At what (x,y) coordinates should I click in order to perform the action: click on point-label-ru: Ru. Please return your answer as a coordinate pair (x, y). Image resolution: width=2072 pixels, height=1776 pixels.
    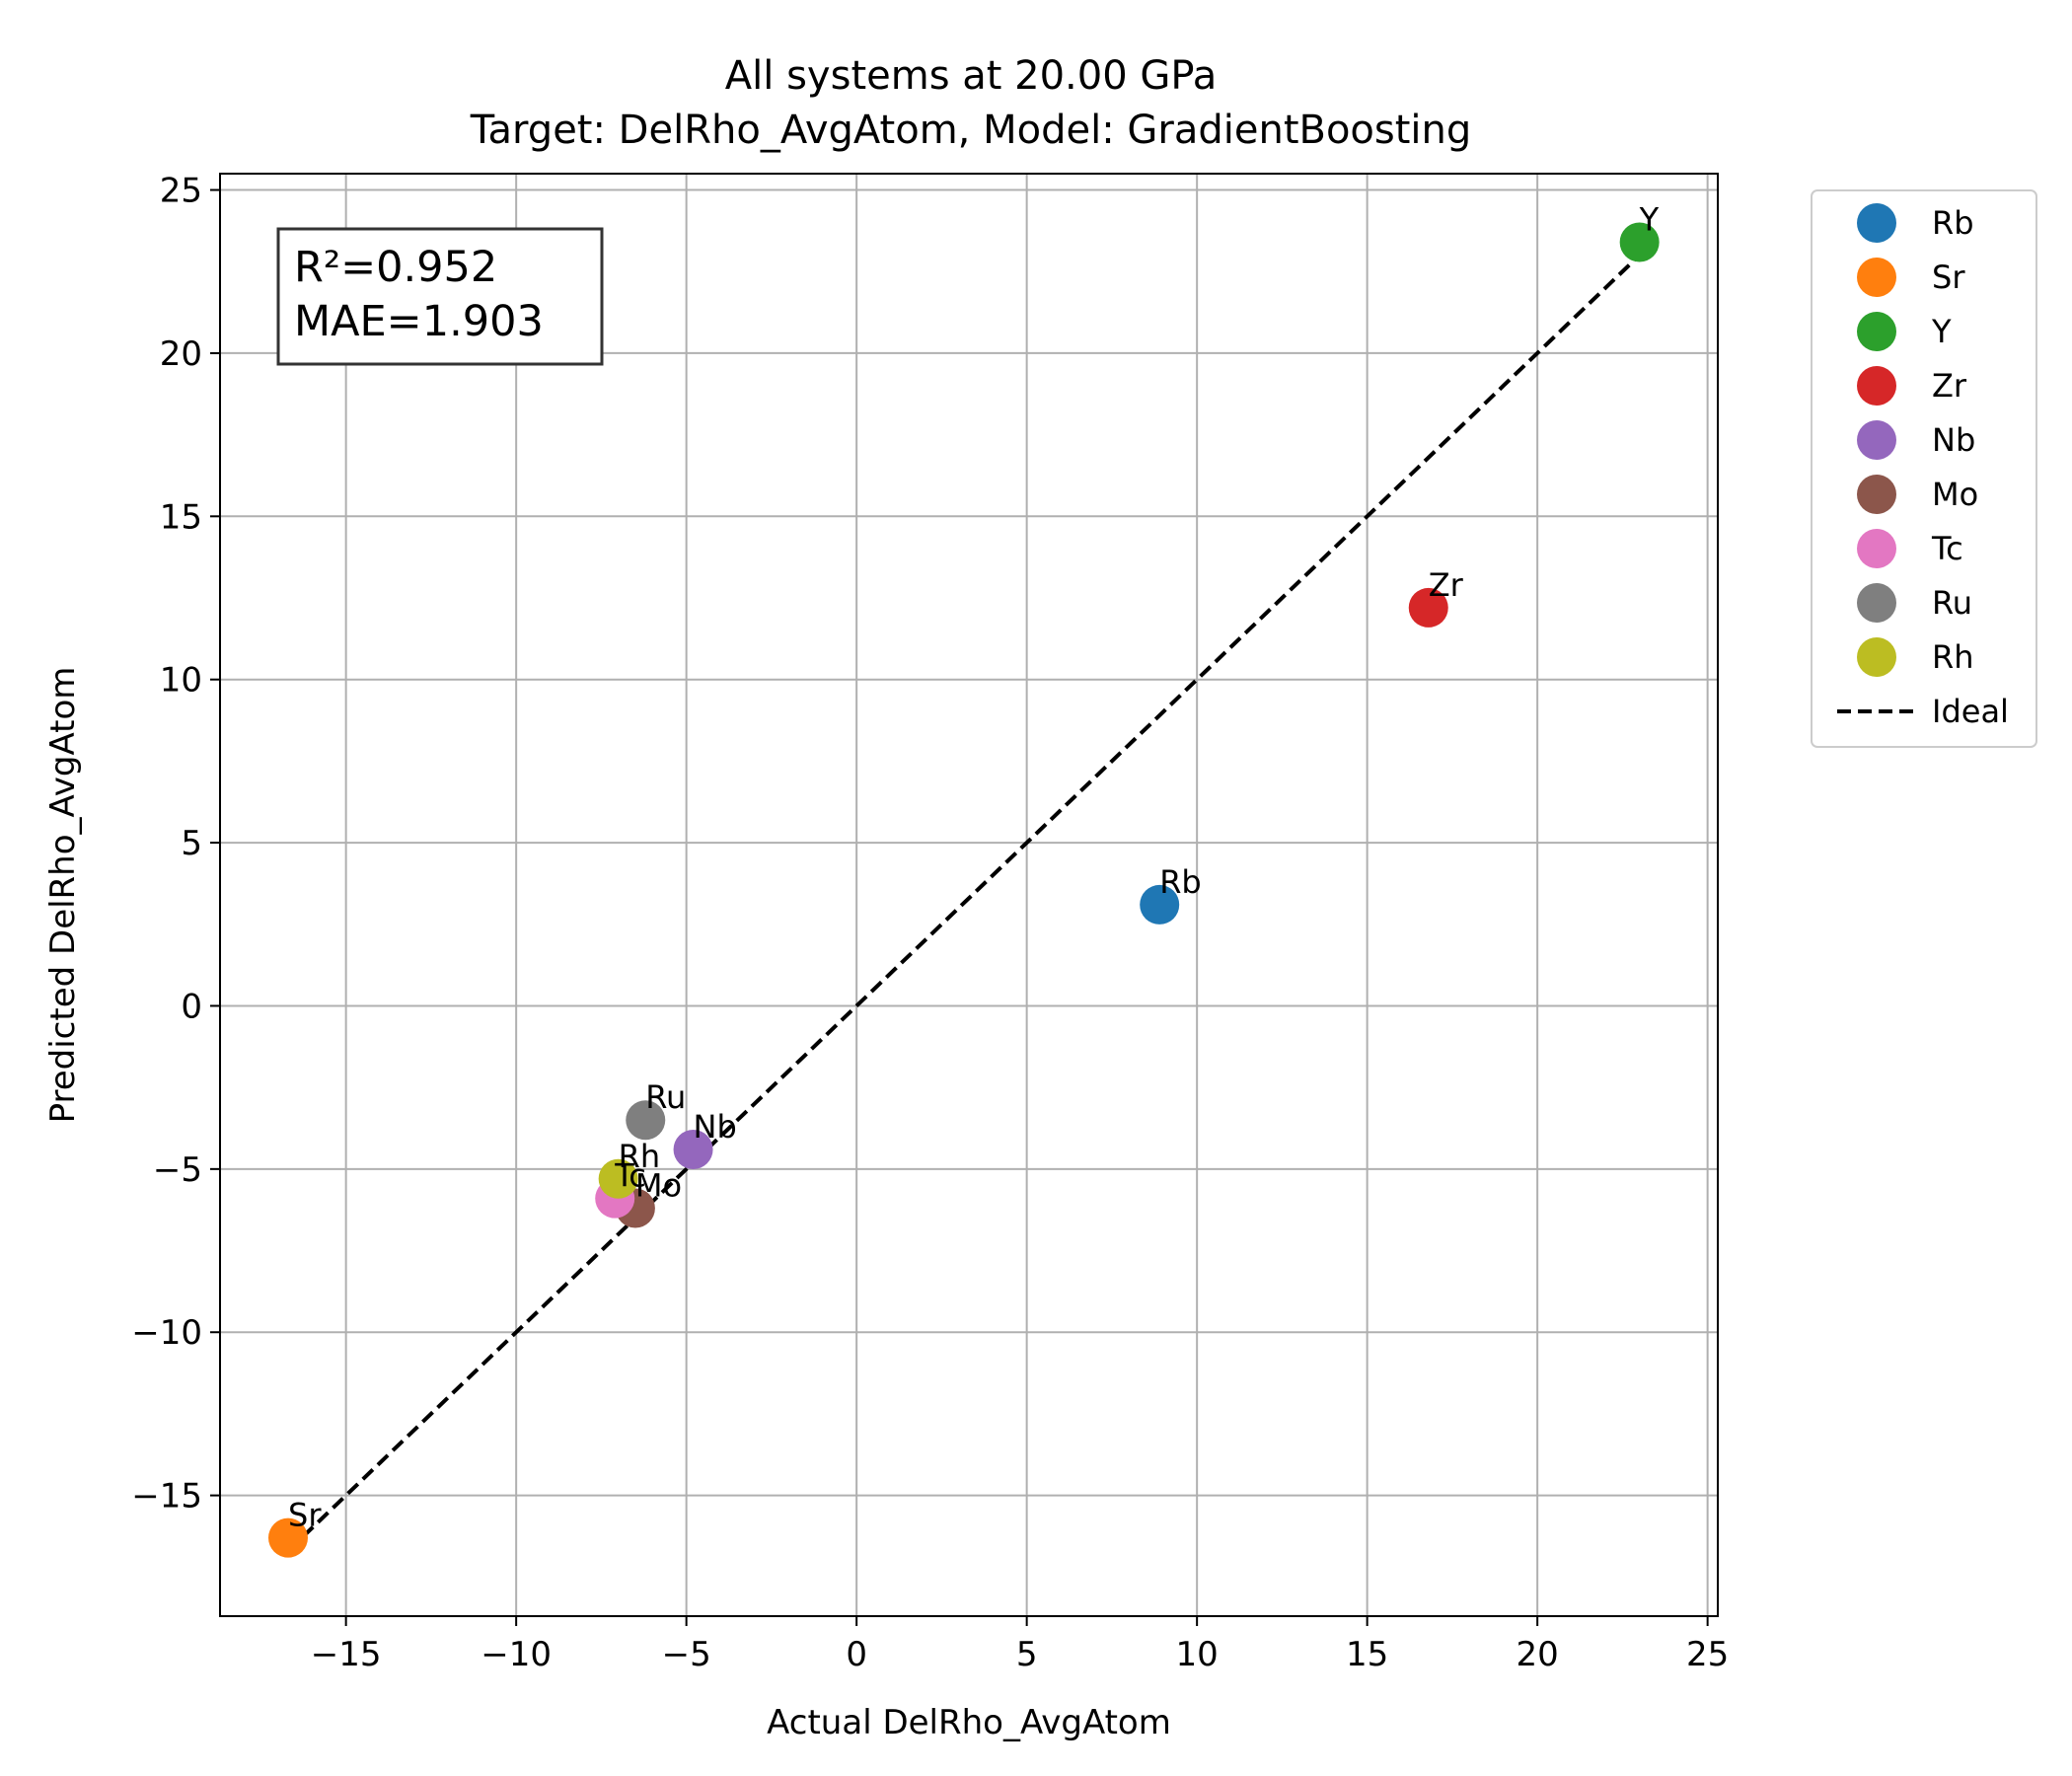
    Looking at the image, I should click on (666, 1097).